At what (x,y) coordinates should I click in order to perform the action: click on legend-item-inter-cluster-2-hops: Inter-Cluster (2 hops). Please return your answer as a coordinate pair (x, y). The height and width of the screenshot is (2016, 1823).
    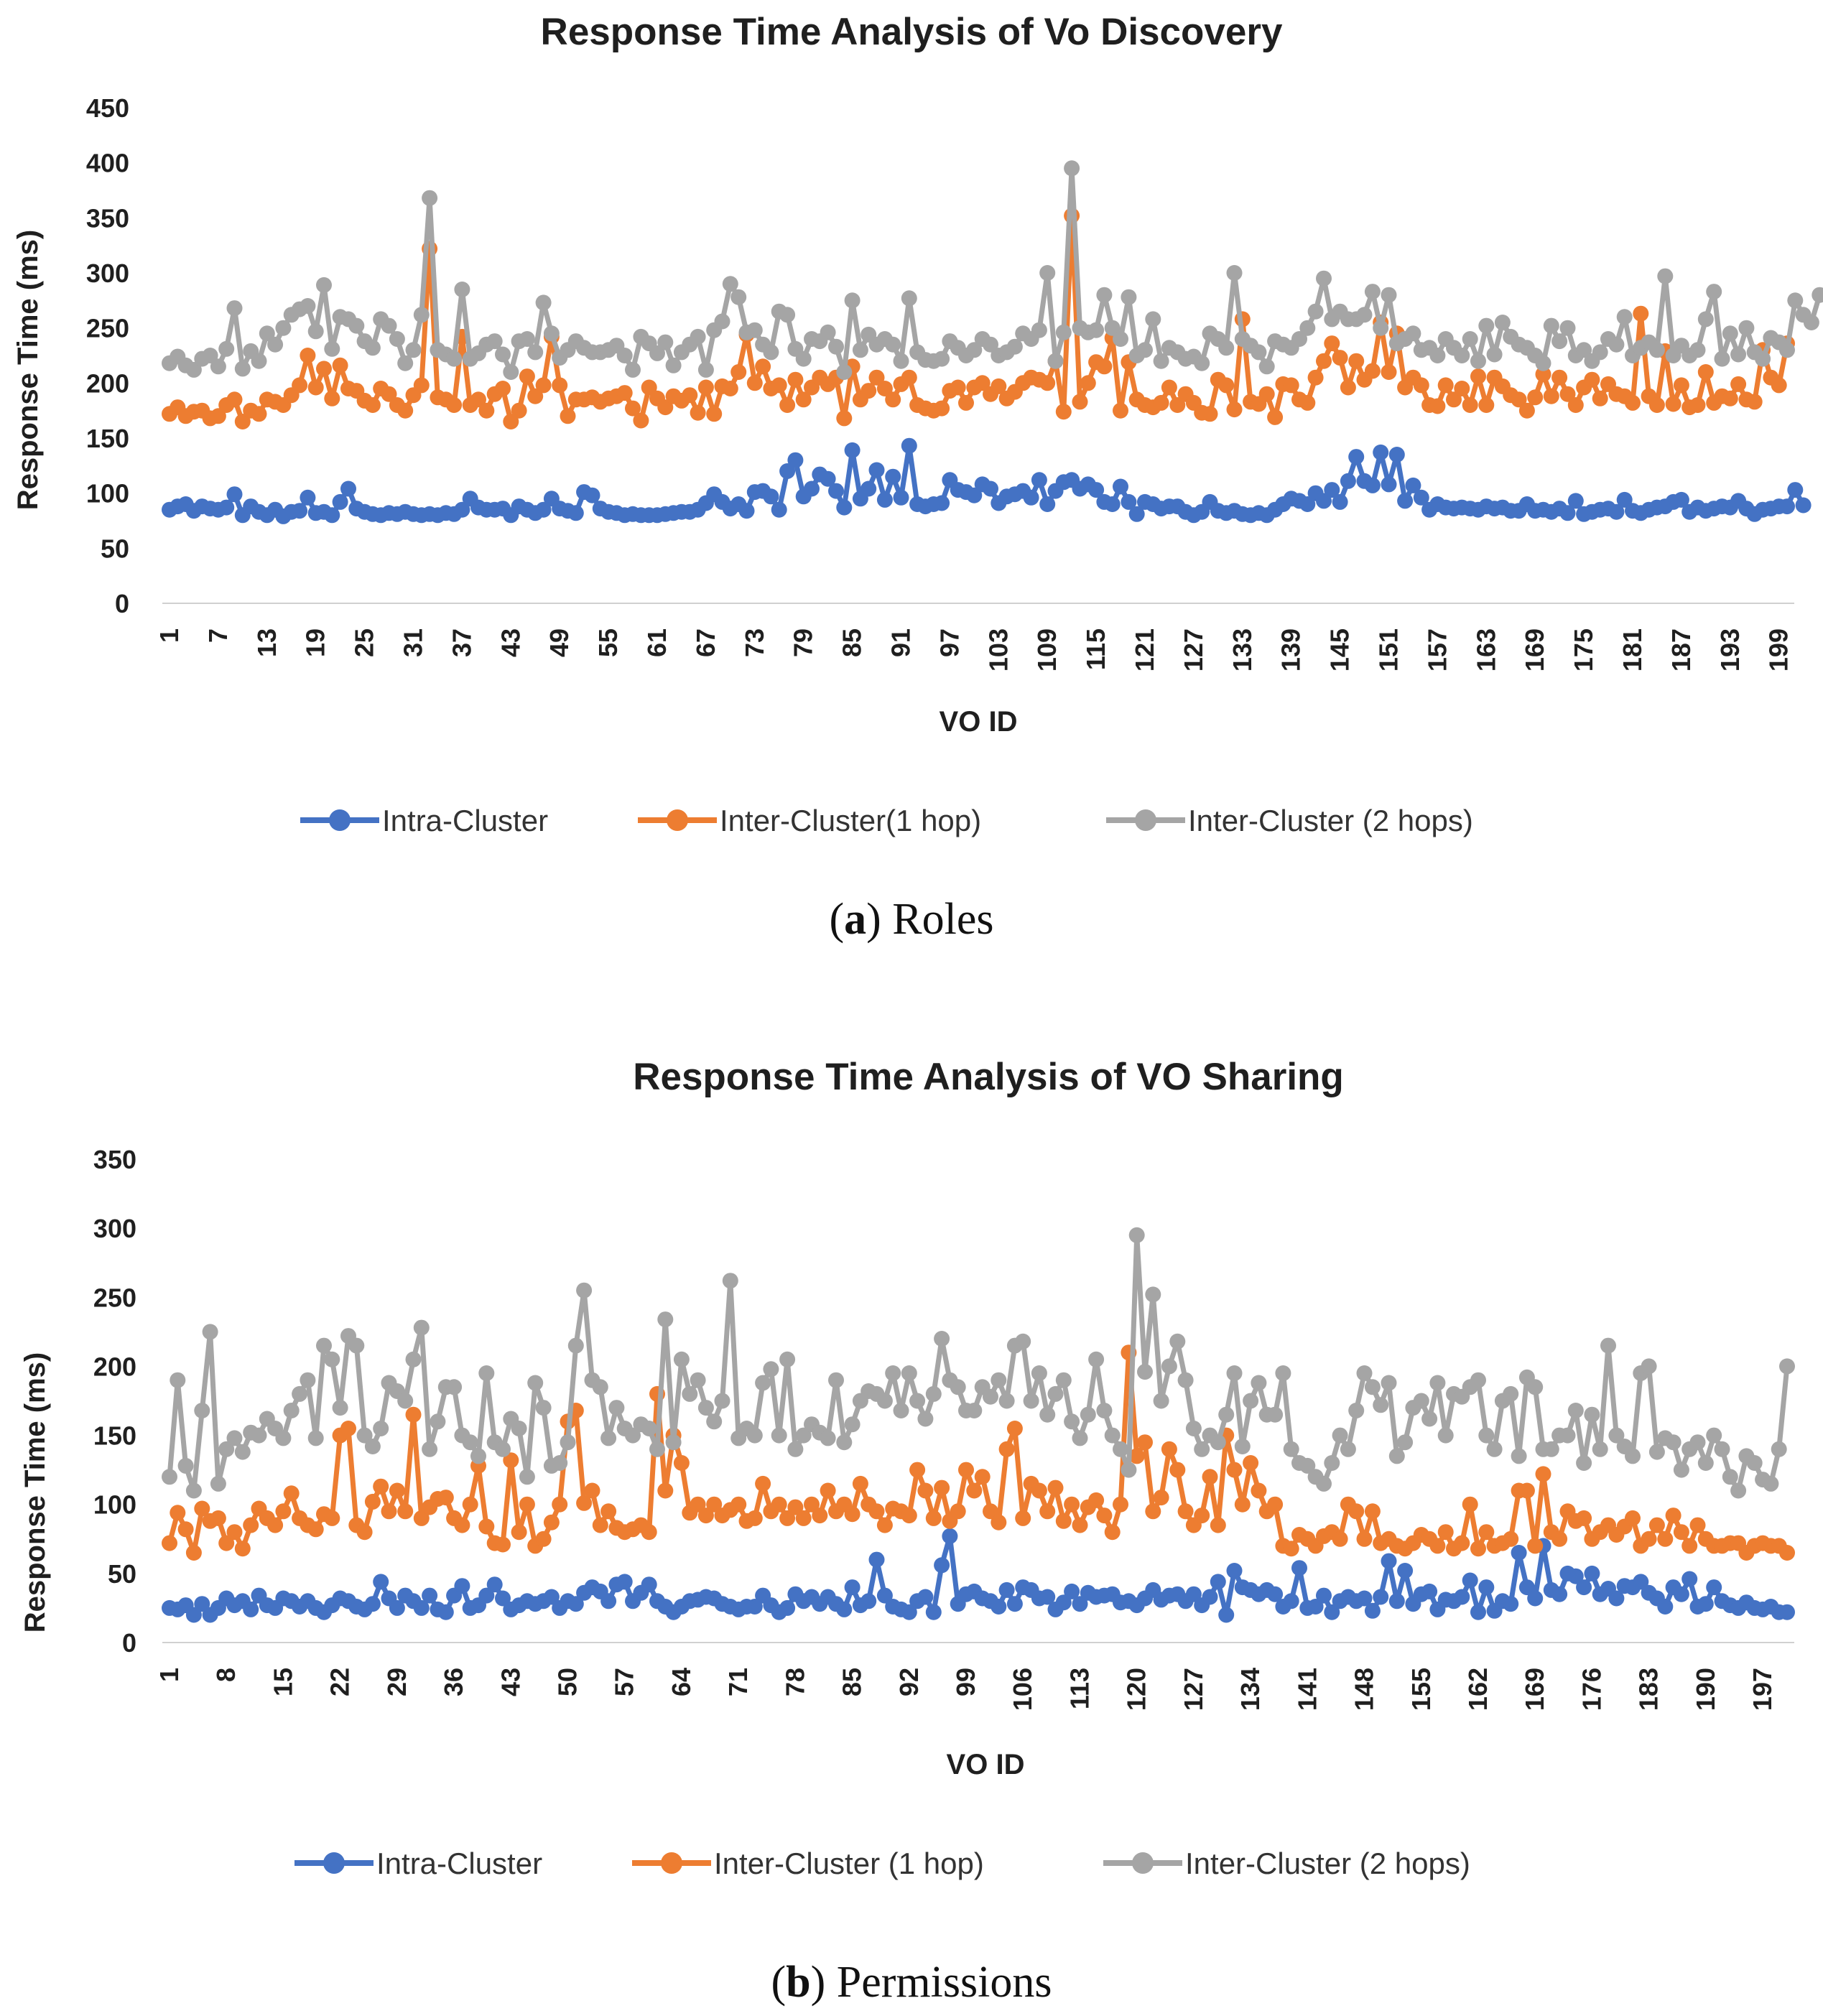
    Looking at the image, I should click on (1289, 821).